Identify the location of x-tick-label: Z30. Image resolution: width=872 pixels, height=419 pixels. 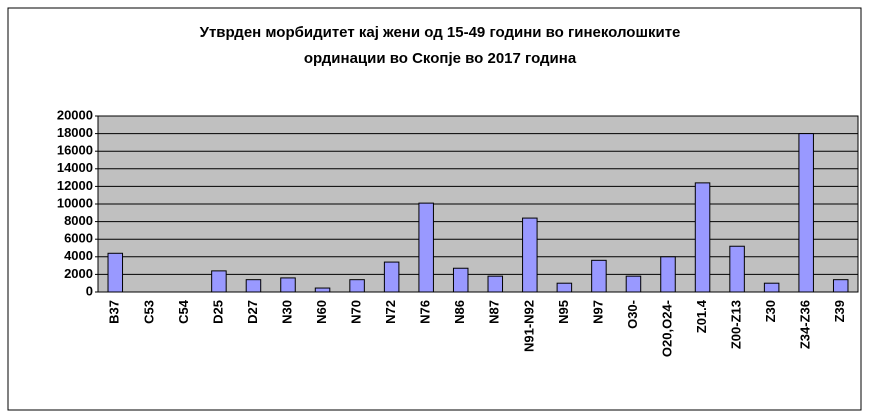
(770, 311).